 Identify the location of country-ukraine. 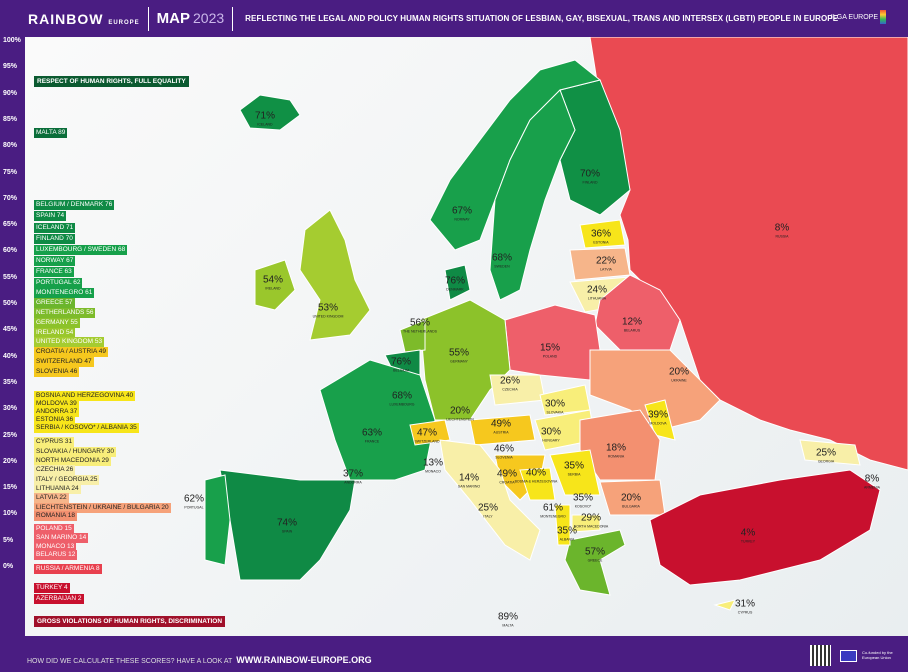
(655, 390).